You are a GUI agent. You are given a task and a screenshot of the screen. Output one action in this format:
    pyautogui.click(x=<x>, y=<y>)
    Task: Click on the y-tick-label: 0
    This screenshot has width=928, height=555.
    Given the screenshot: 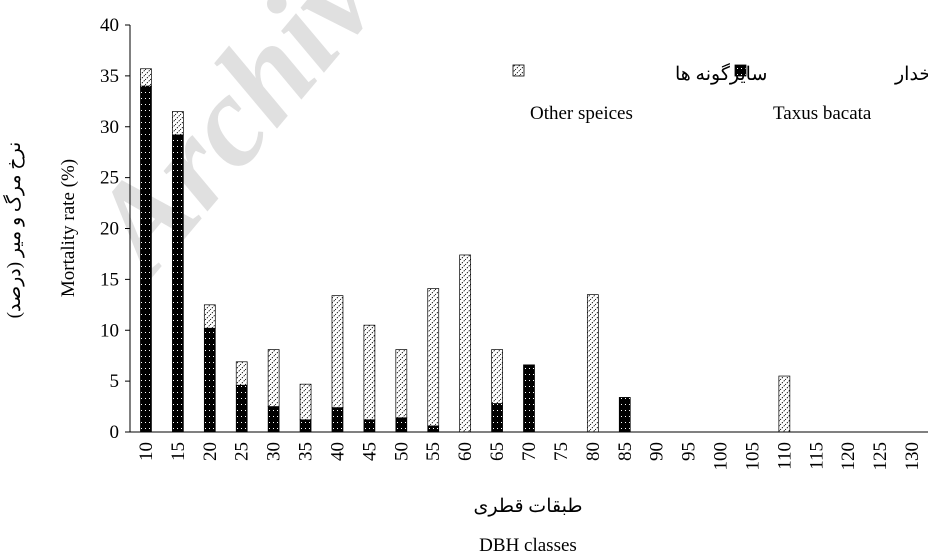 What is the action you would take?
    pyautogui.click(x=115, y=432)
    